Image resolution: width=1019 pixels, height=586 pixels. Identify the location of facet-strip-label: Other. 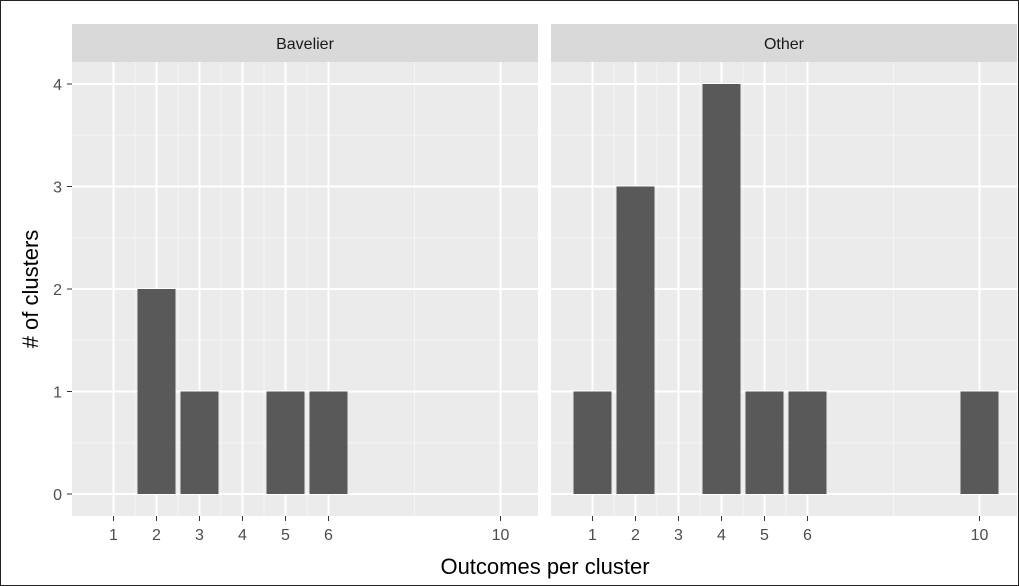
(784, 44).